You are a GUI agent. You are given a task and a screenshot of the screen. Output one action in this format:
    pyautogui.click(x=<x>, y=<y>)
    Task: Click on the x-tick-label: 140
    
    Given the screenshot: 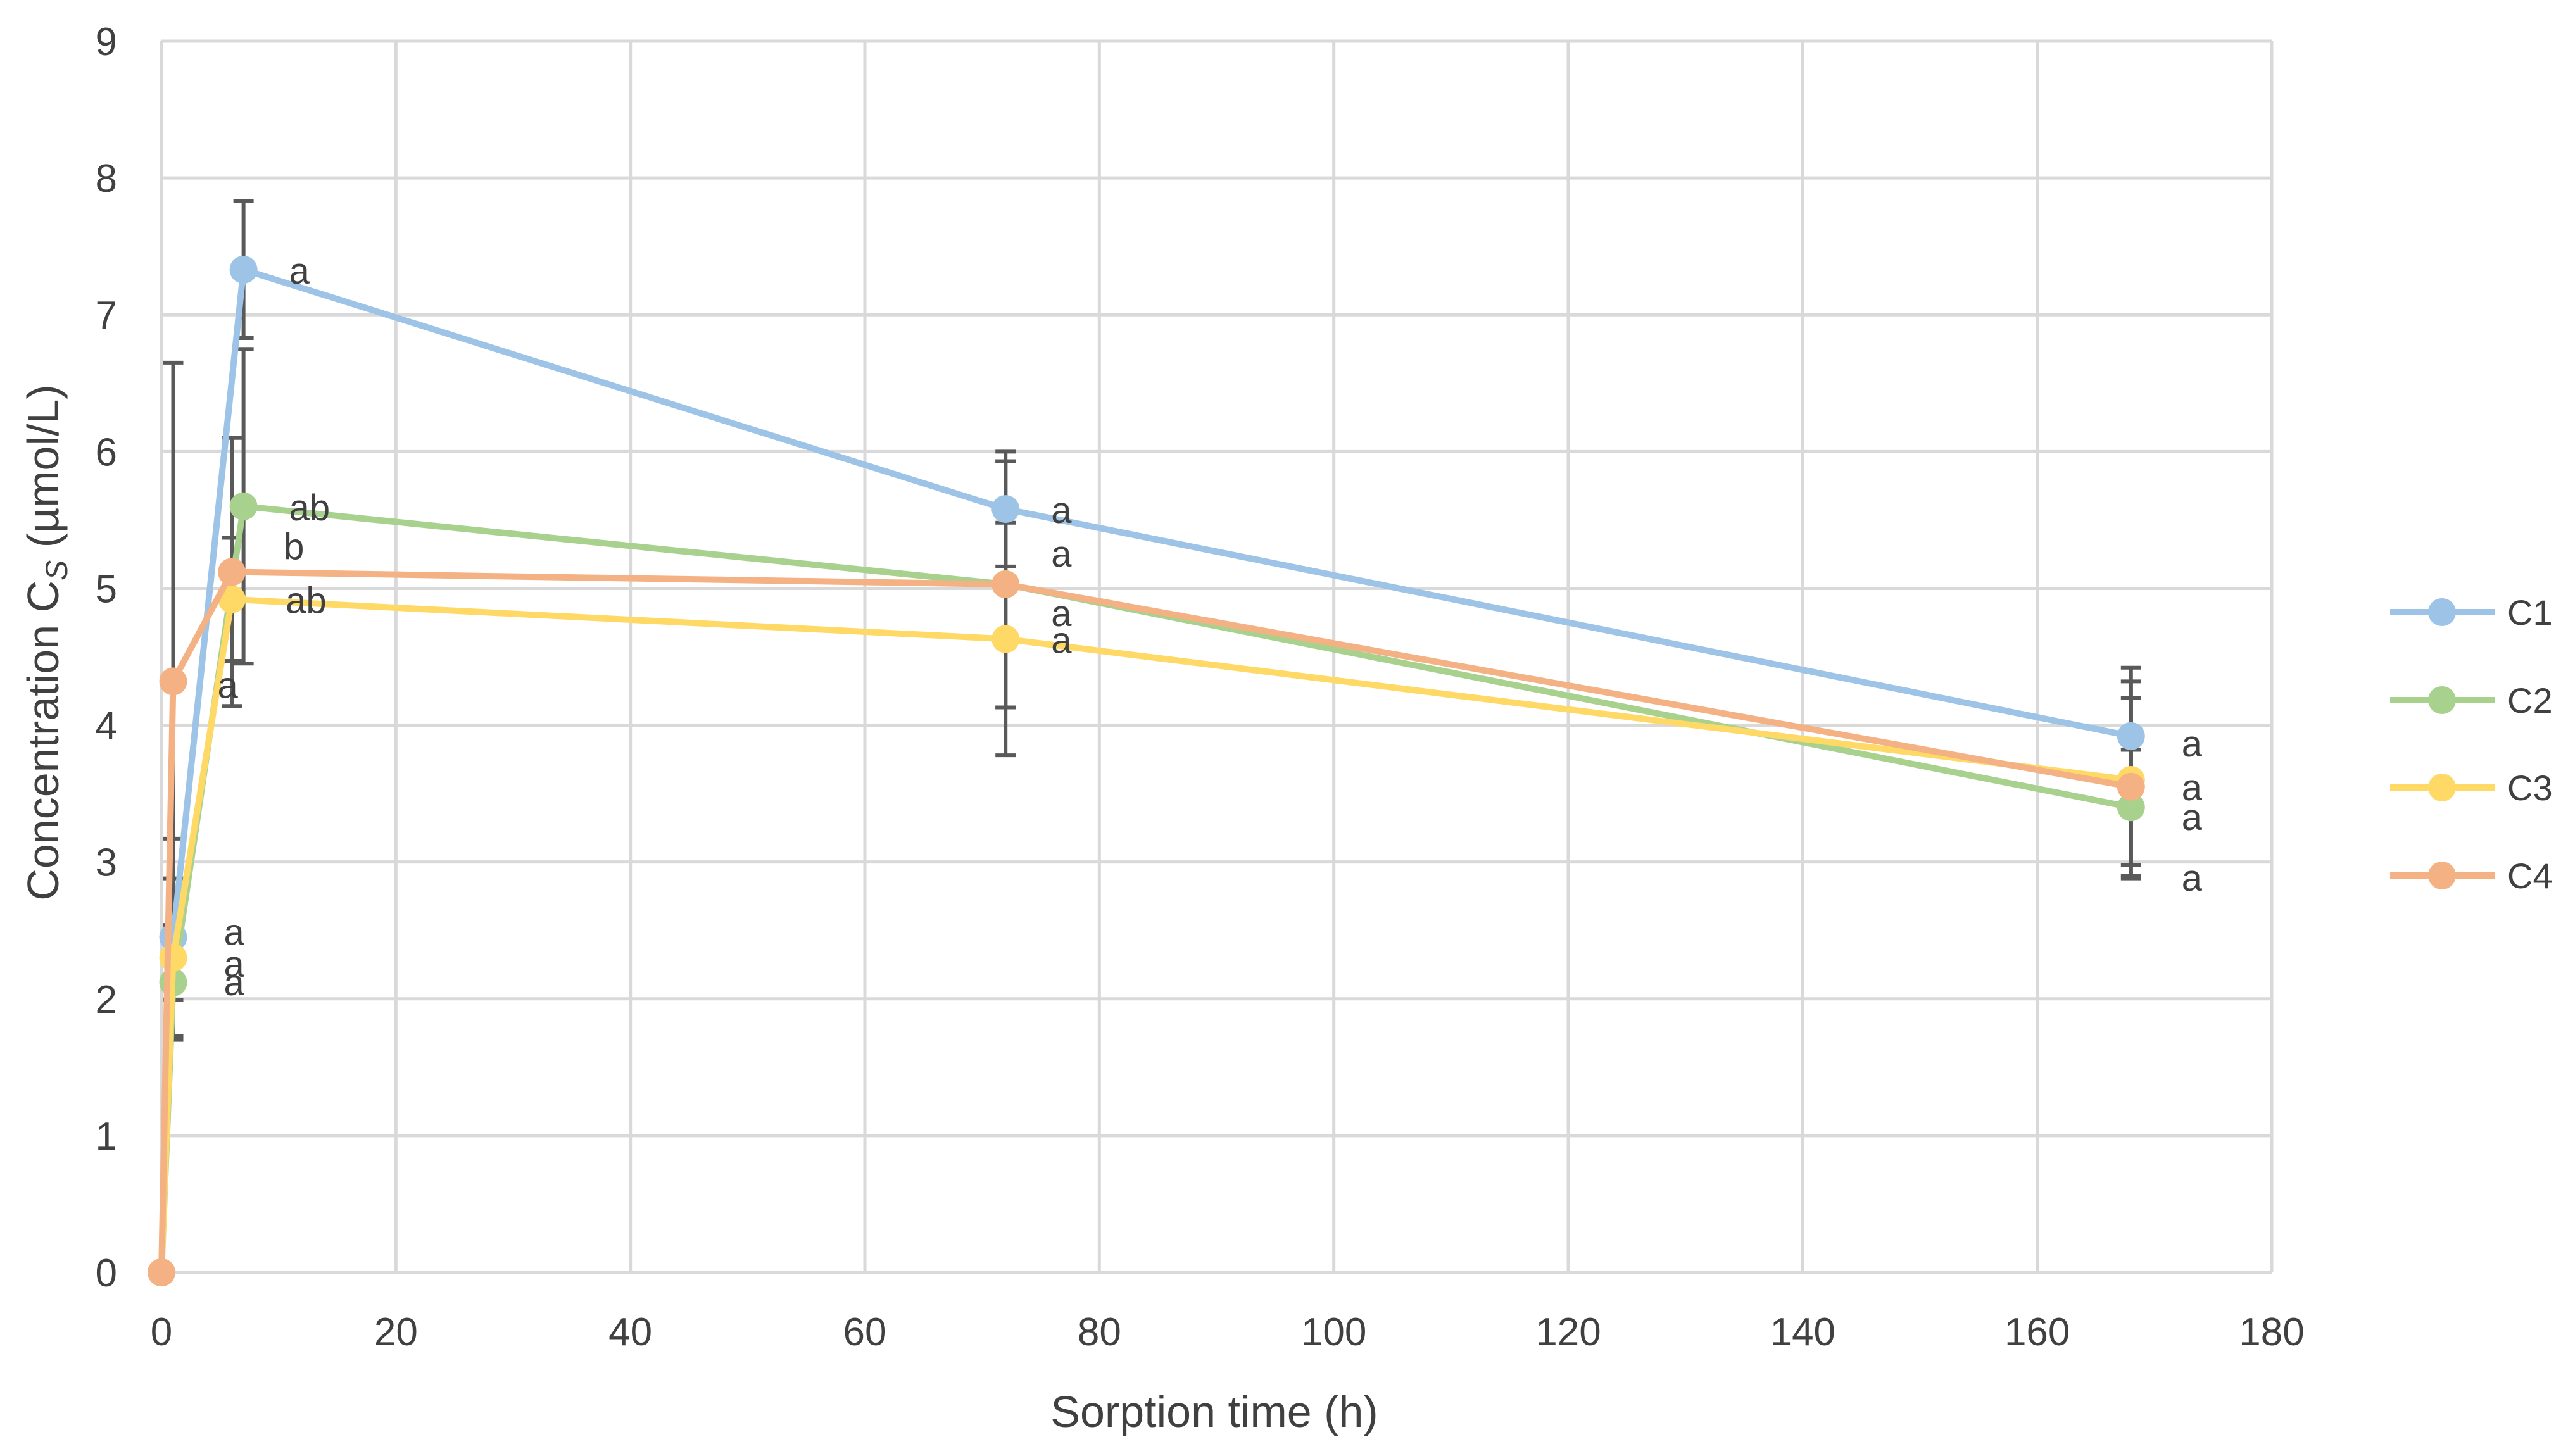 What is the action you would take?
    pyautogui.click(x=1802, y=1332)
    